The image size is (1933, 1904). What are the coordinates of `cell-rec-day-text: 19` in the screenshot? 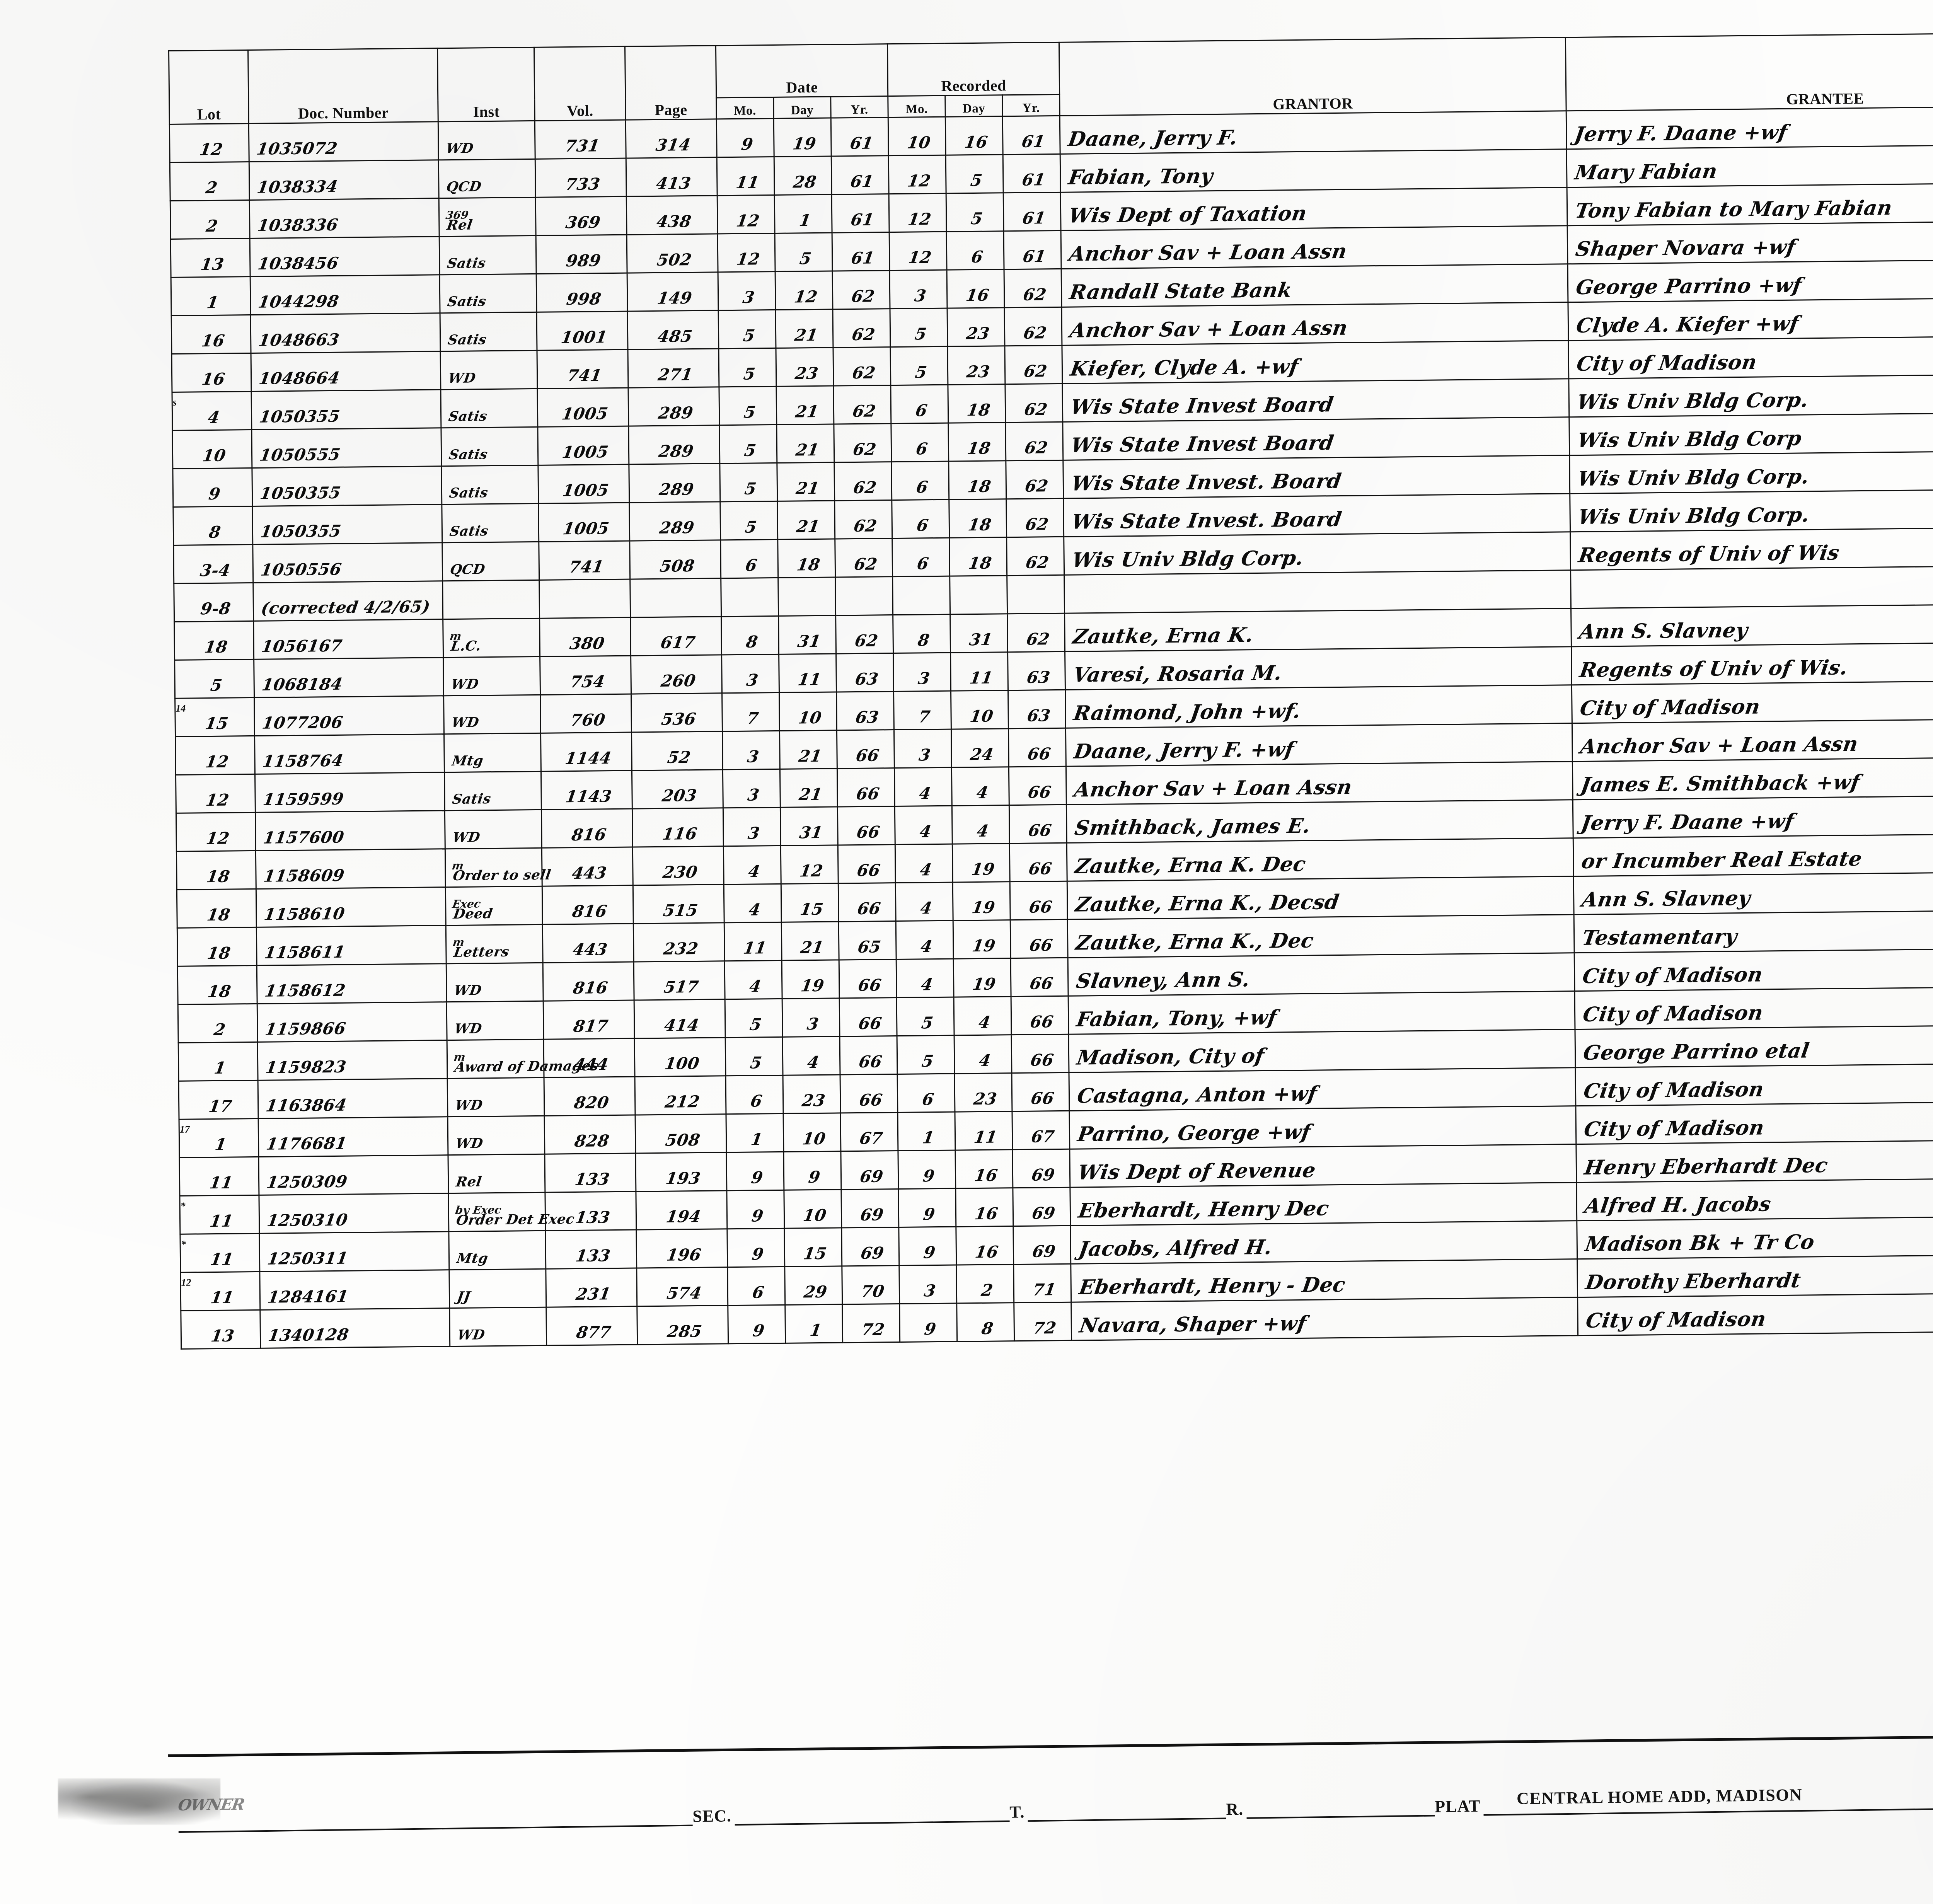 It's located at (984, 984).